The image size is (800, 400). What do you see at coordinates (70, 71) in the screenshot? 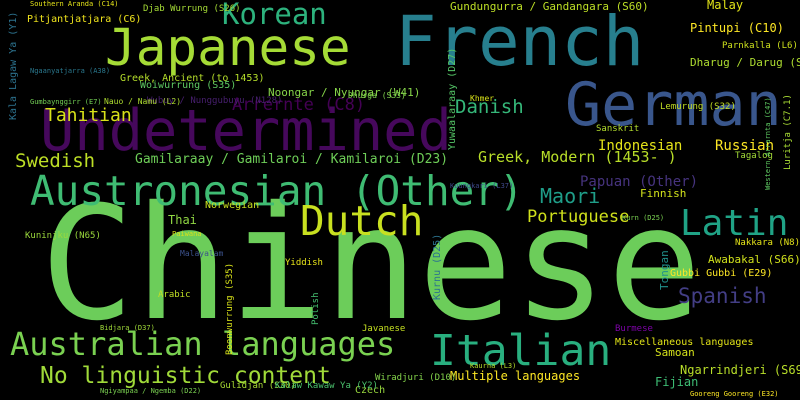
I see `word: Ngaanyatjarra (A38)` at bounding box center [70, 71].